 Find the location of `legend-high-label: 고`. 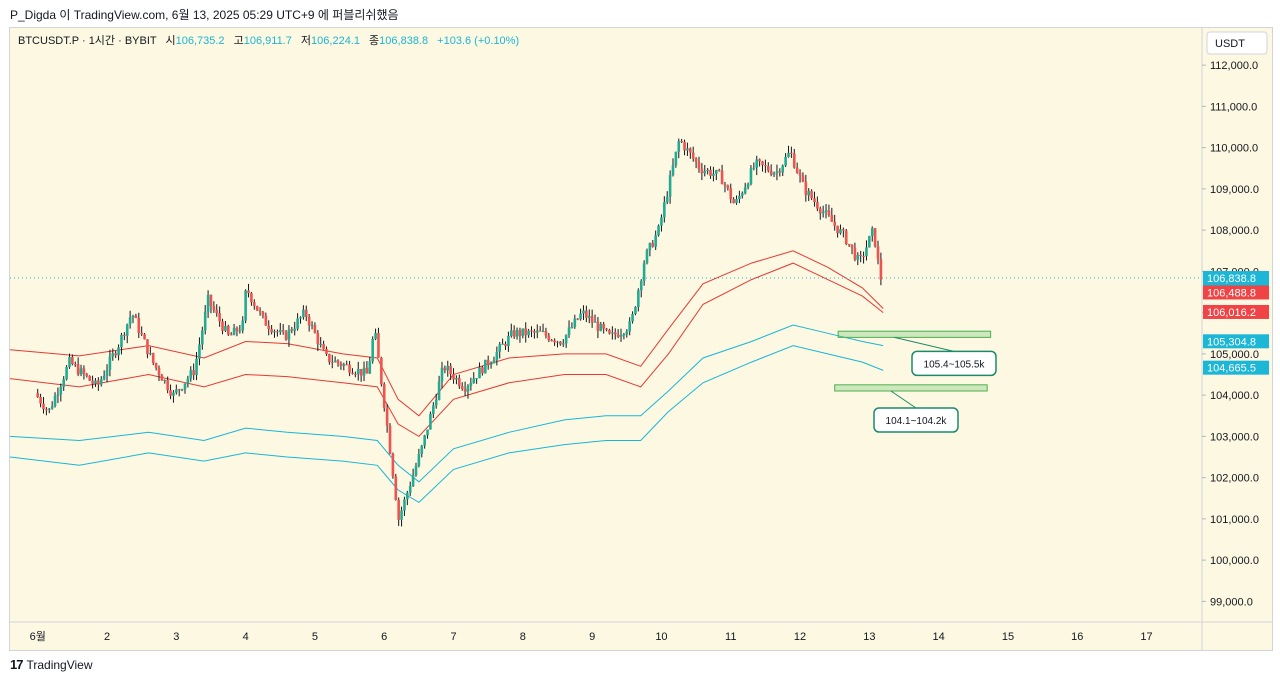

legend-high-label: 고 is located at coordinates (239, 41).